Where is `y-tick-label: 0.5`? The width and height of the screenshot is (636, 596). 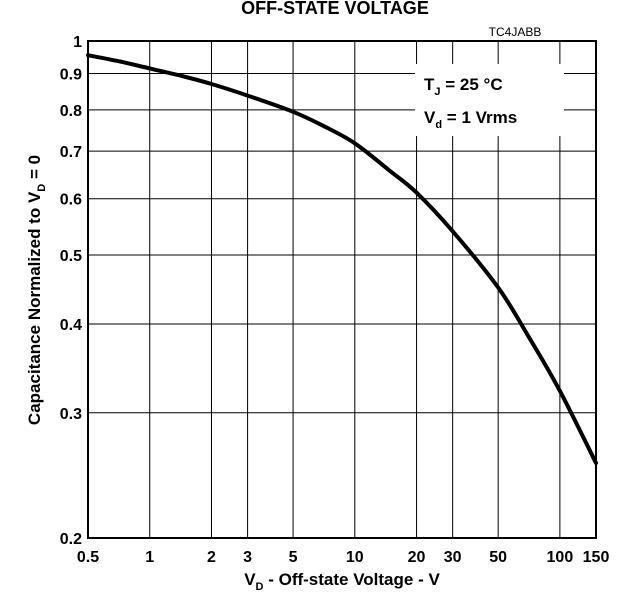 y-tick-label: 0.5 is located at coordinates (71, 256).